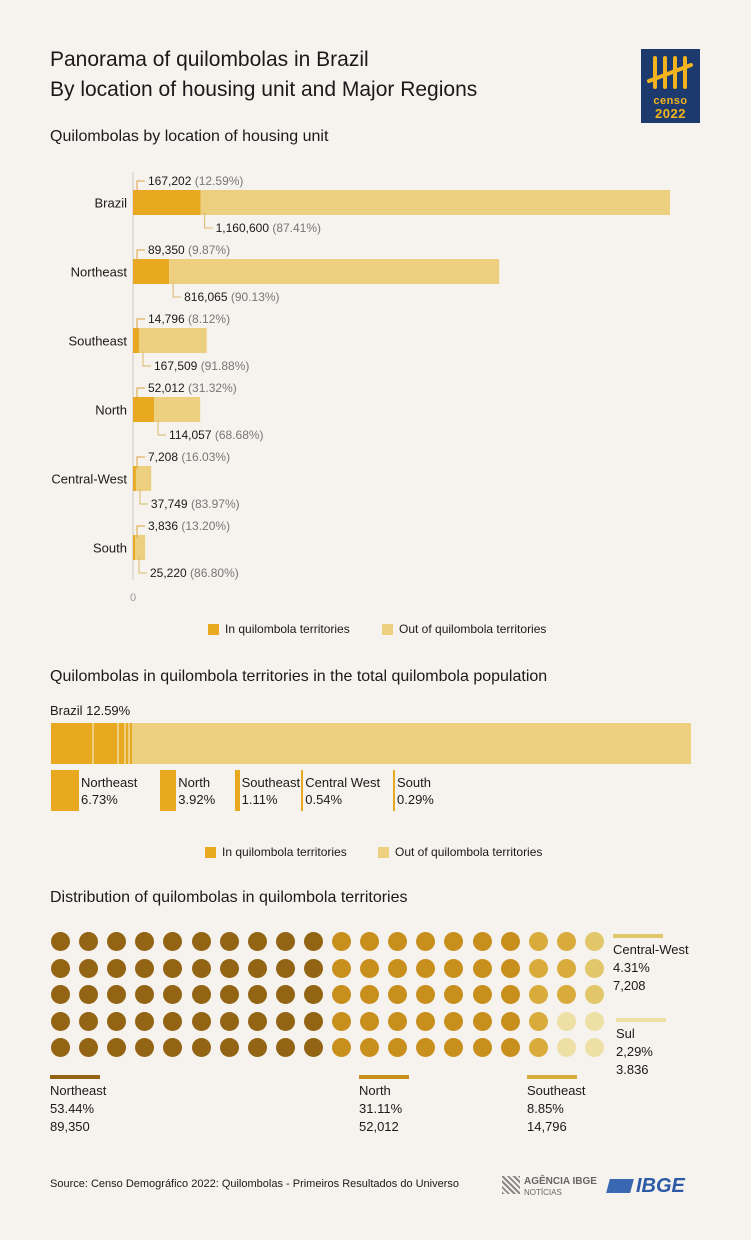 The width and height of the screenshot is (751, 1240). I want to click on category-label: Northeast, so click(99, 272).